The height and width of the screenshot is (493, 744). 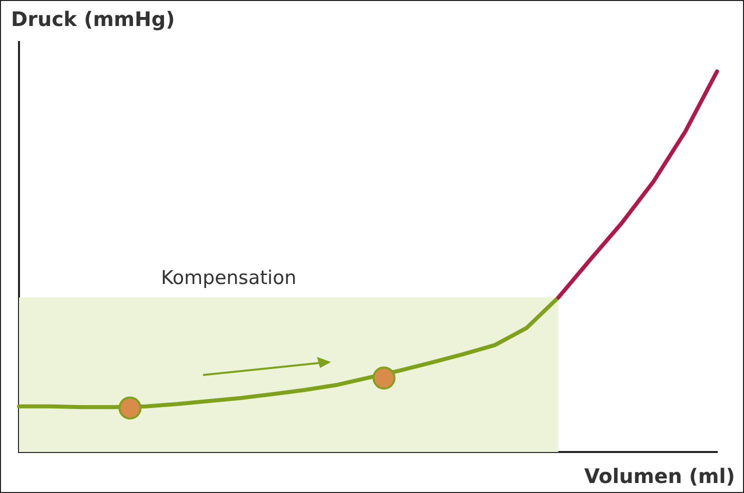 What do you see at coordinates (660, 476) in the screenshot?
I see `x-axis-title: Volumen (ml)` at bounding box center [660, 476].